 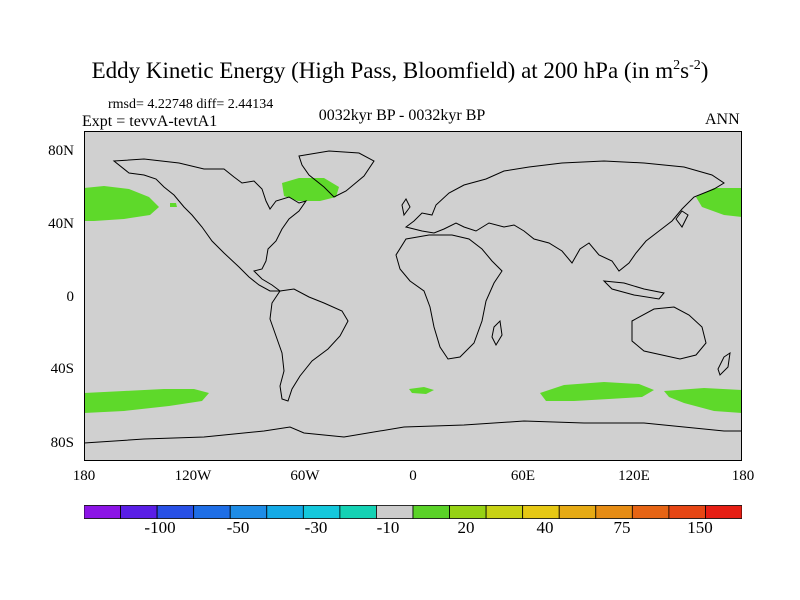 I want to click on colorbar-label-2: -50, so click(x=238, y=527).